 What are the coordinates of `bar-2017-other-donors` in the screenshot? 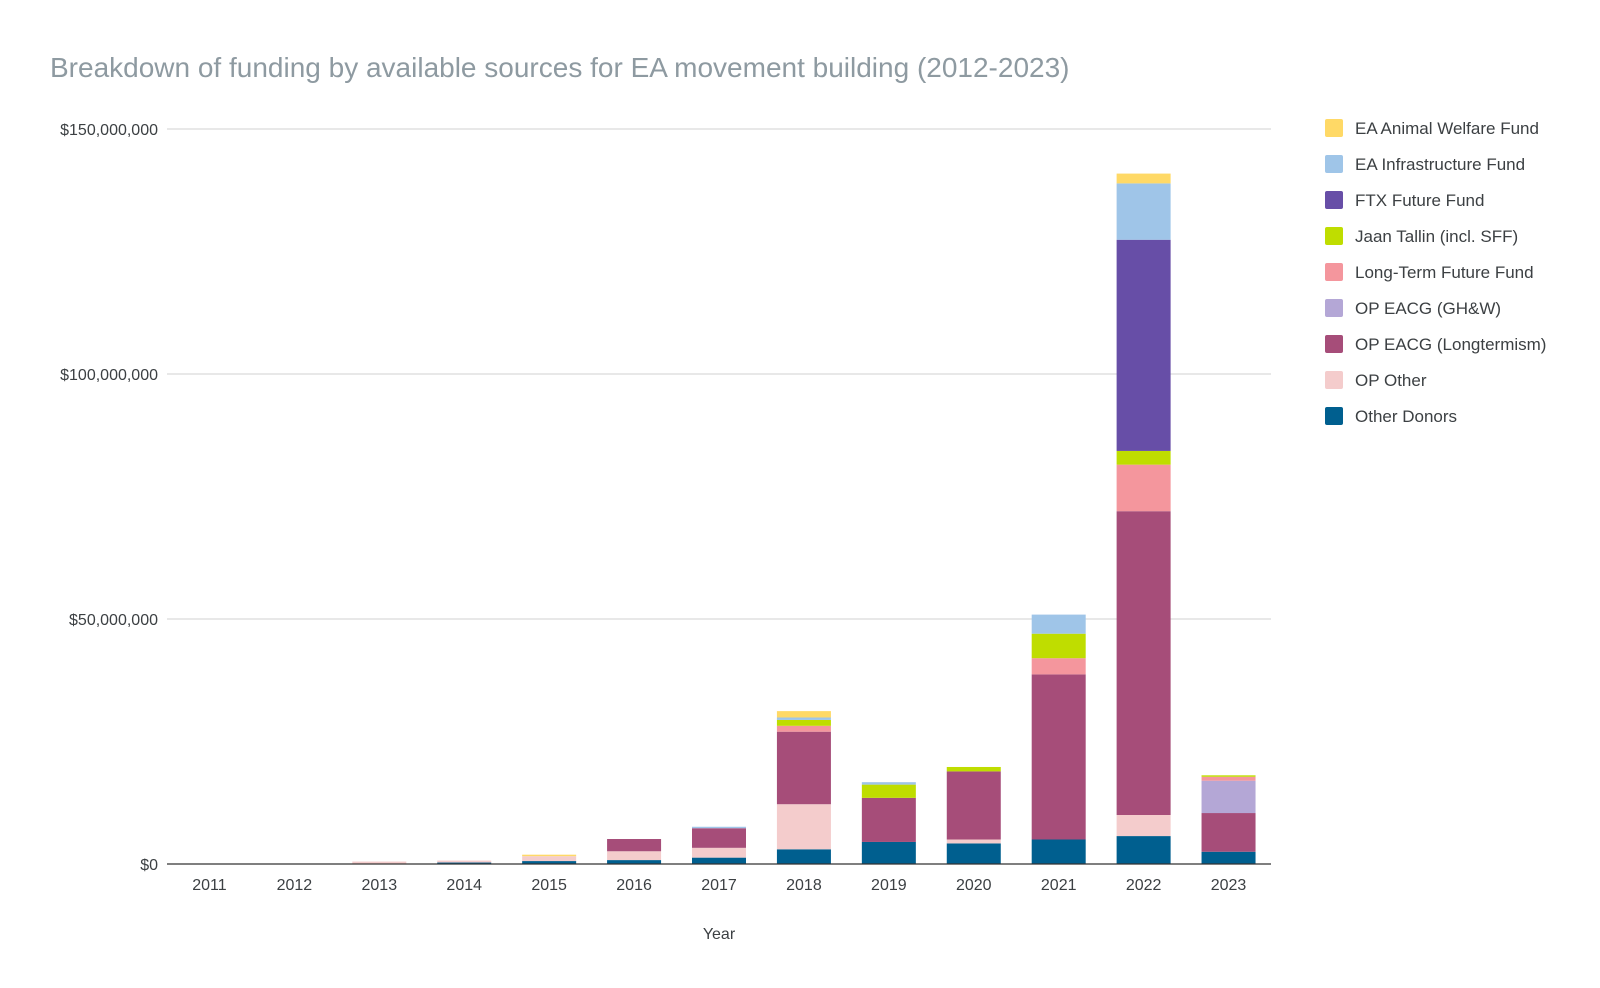 It's located at (719, 860).